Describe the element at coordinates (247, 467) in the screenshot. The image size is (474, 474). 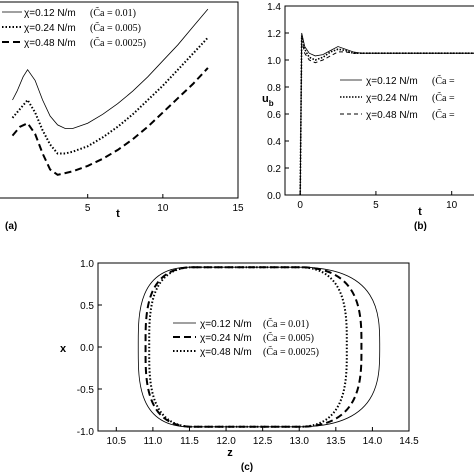
I see `panel-label: (c)` at that location.